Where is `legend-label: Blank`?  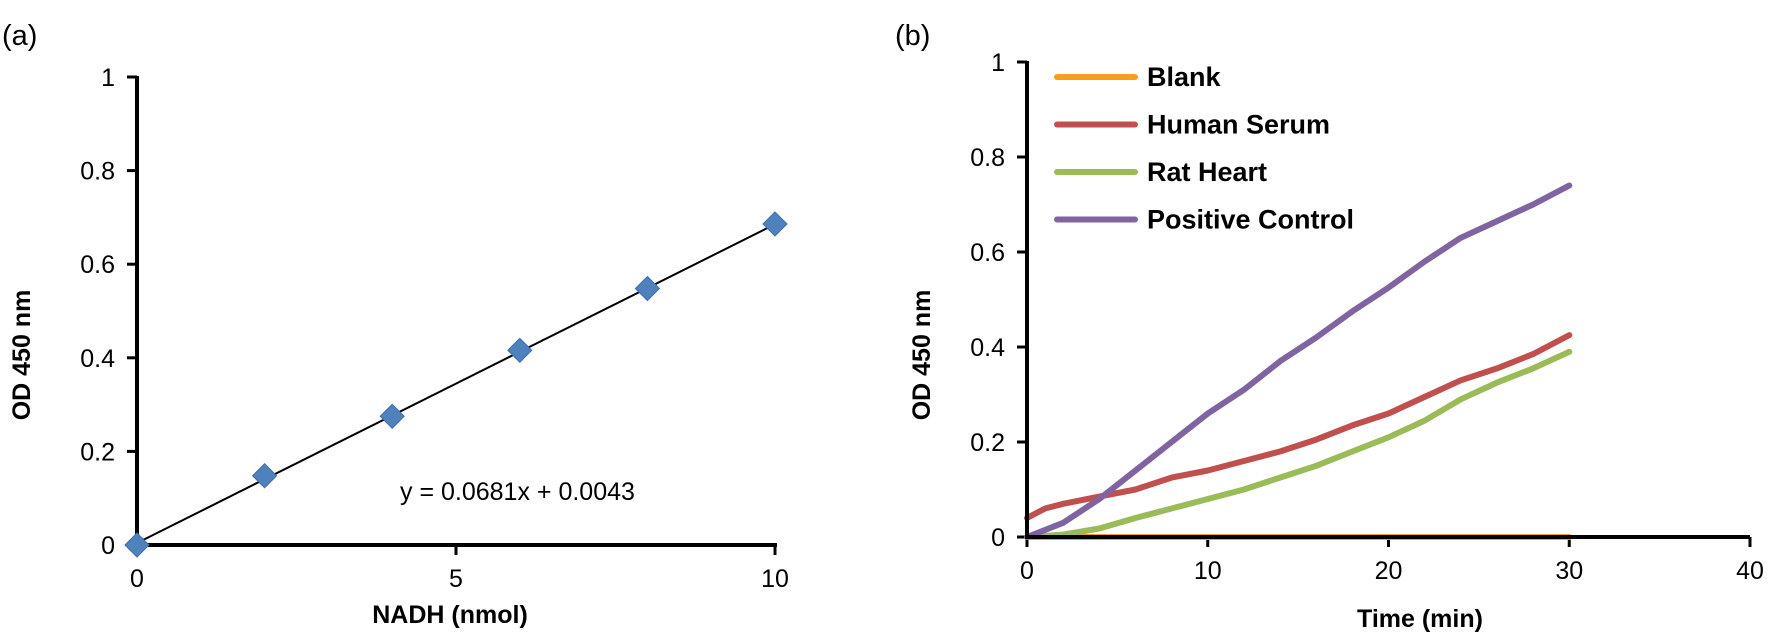
legend-label: Blank is located at coordinates (1184, 77).